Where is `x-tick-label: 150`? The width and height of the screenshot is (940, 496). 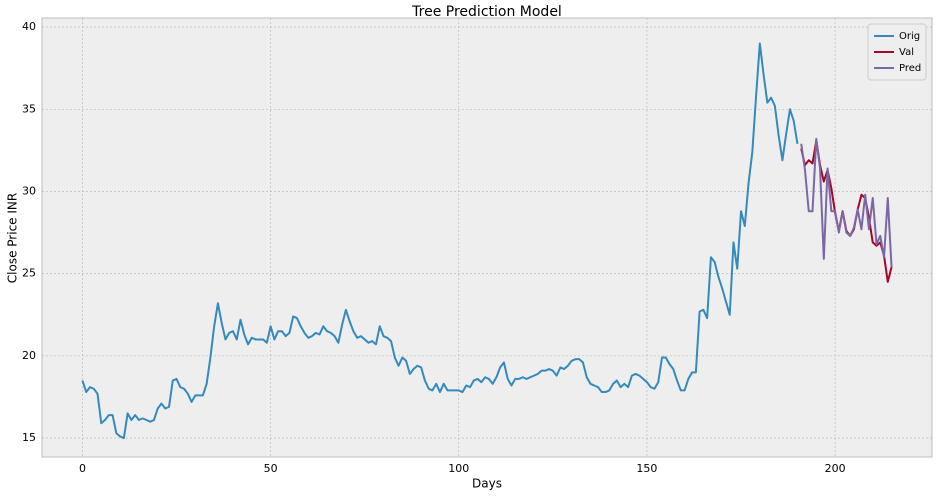
x-tick-label: 150 is located at coordinates (646, 468).